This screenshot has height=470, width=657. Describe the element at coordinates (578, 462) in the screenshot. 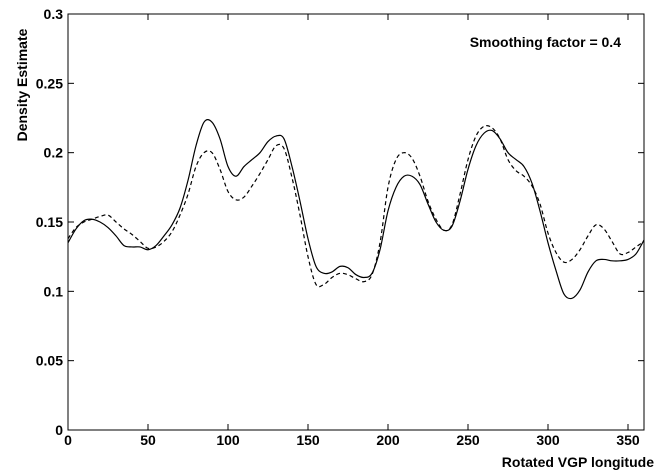

I see `x-axis-title: Rotated VGP longitude` at that location.